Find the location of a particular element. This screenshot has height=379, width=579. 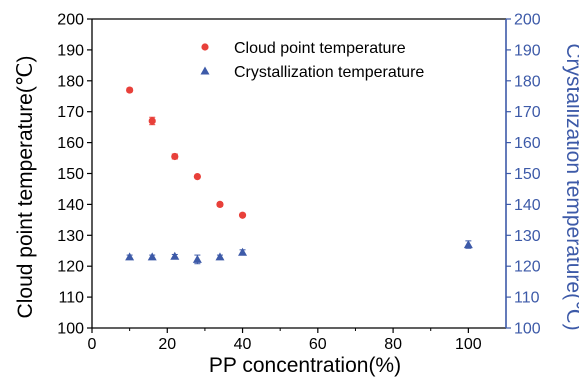

left-y-tick-label: 130 is located at coordinates (70, 236).